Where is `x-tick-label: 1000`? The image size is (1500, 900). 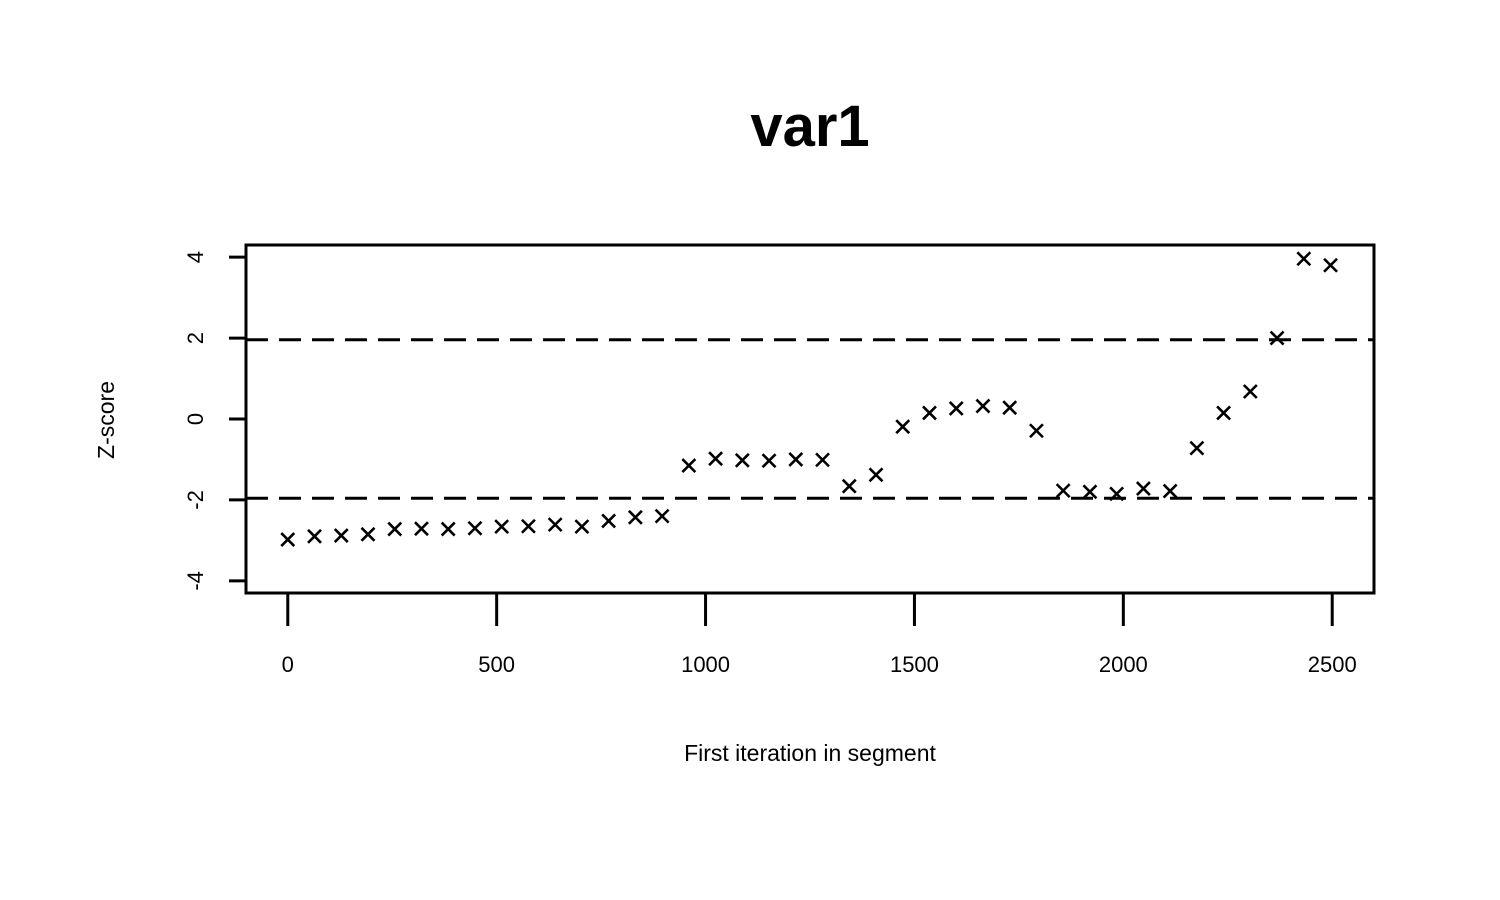
x-tick-label: 1000 is located at coordinates (705, 664).